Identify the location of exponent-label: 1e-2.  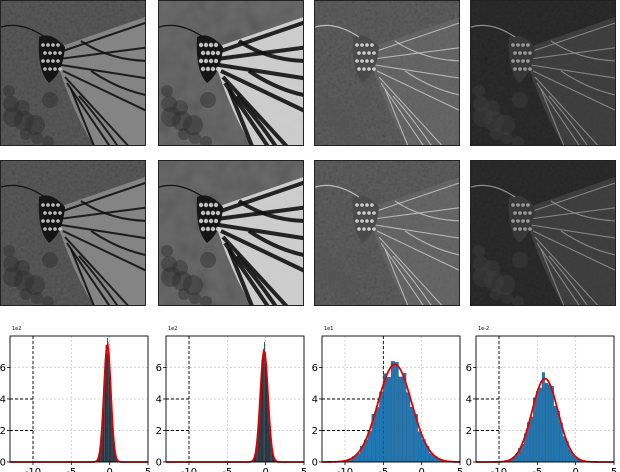
(483, 329).